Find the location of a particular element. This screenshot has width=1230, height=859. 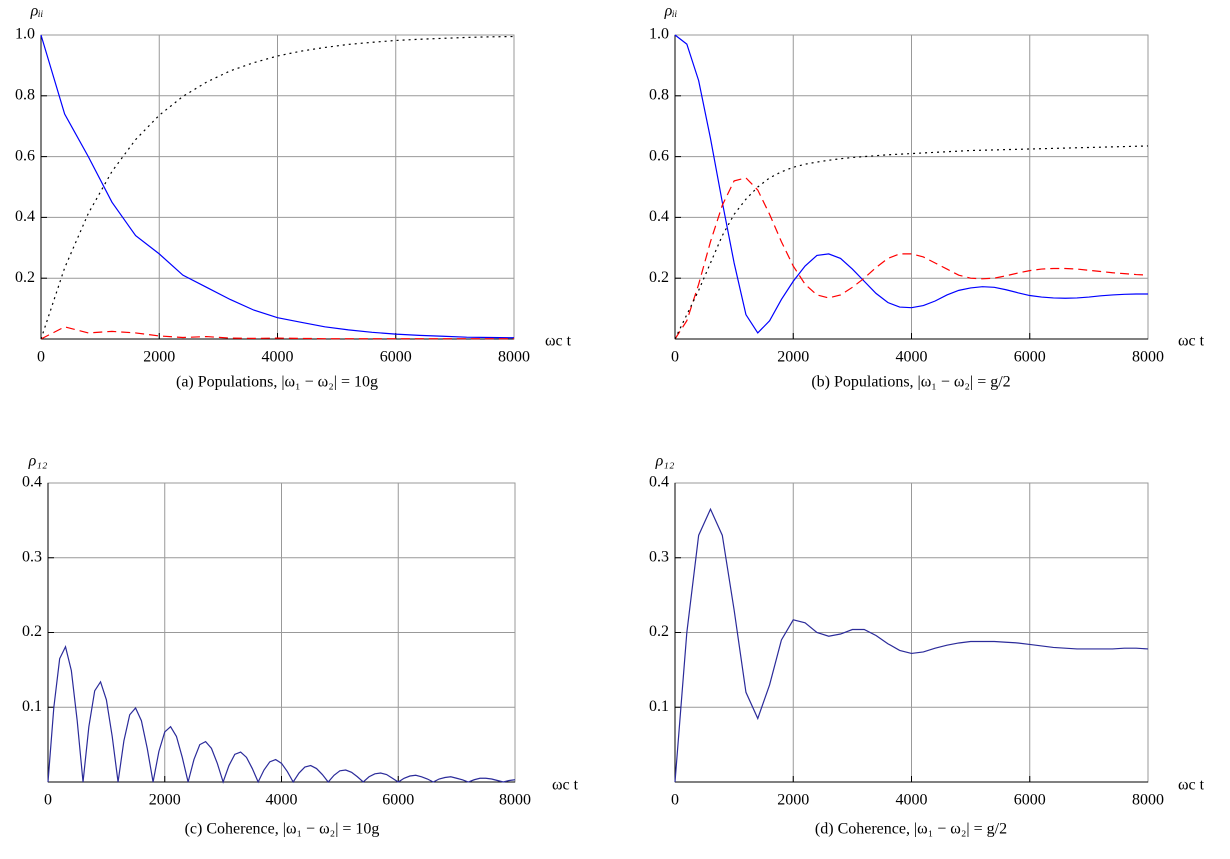

caption: (b) Populations, |ω₁ − ω₂| = g/2 is located at coordinates (910, 382).